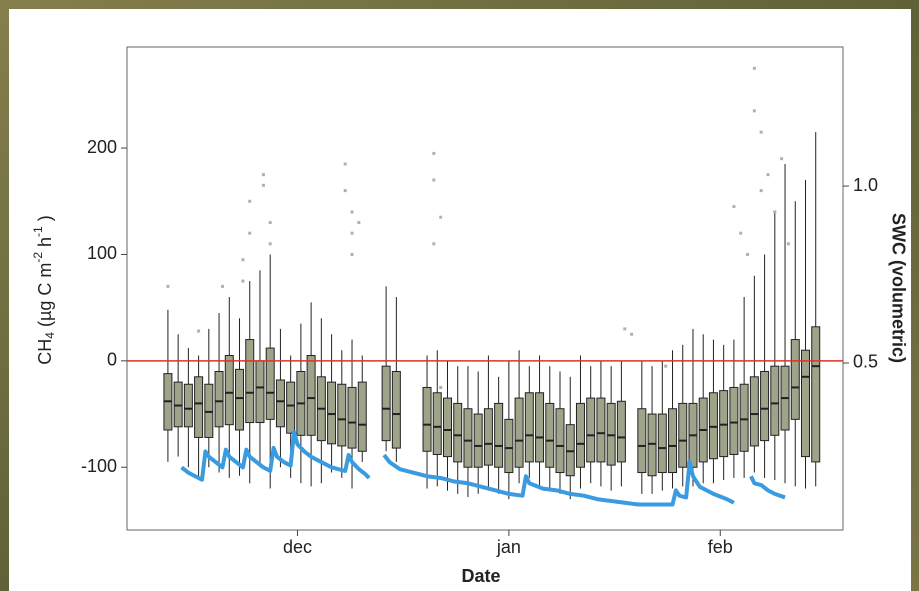  What do you see at coordinates (45, 220) in the screenshot?
I see `y-label-part: )` at bounding box center [45, 220].